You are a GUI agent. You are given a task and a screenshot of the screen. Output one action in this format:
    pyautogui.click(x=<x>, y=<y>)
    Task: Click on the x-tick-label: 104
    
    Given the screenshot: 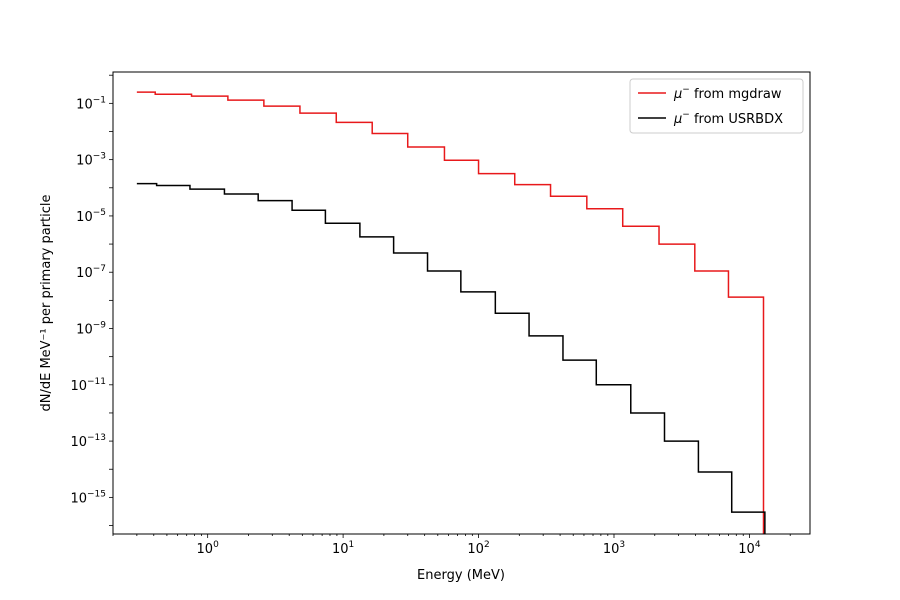 What is the action you would take?
    pyautogui.click(x=749, y=548)
    